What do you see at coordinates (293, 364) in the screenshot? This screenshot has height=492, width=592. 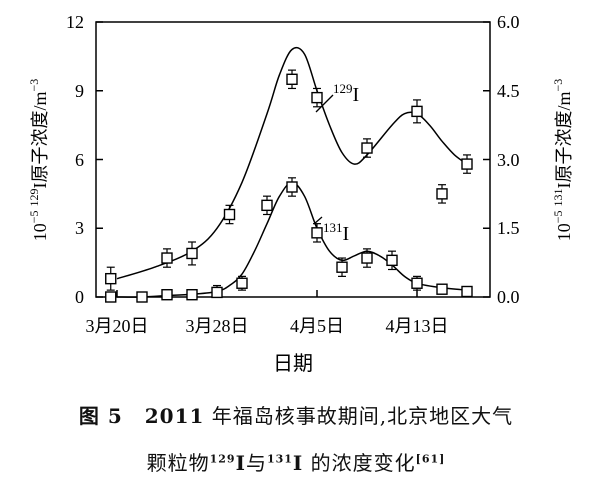 I see `x-axis-label: 日期` at bounding box center [293, 364].